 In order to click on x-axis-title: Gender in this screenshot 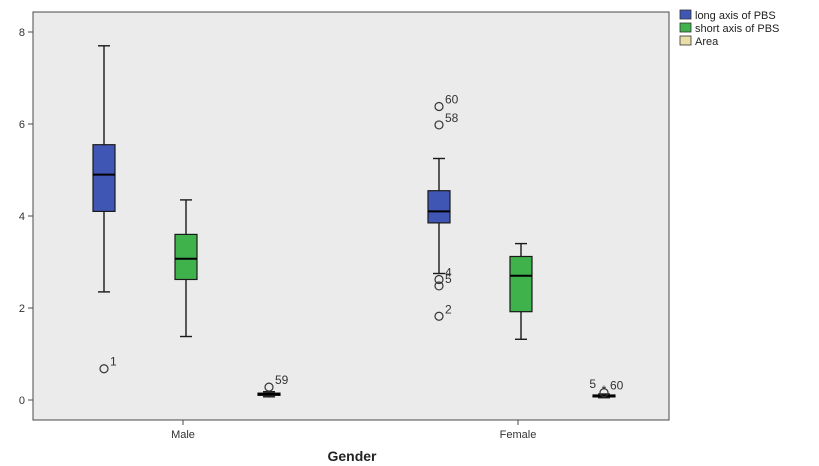, I will do `click(352, 456)`.